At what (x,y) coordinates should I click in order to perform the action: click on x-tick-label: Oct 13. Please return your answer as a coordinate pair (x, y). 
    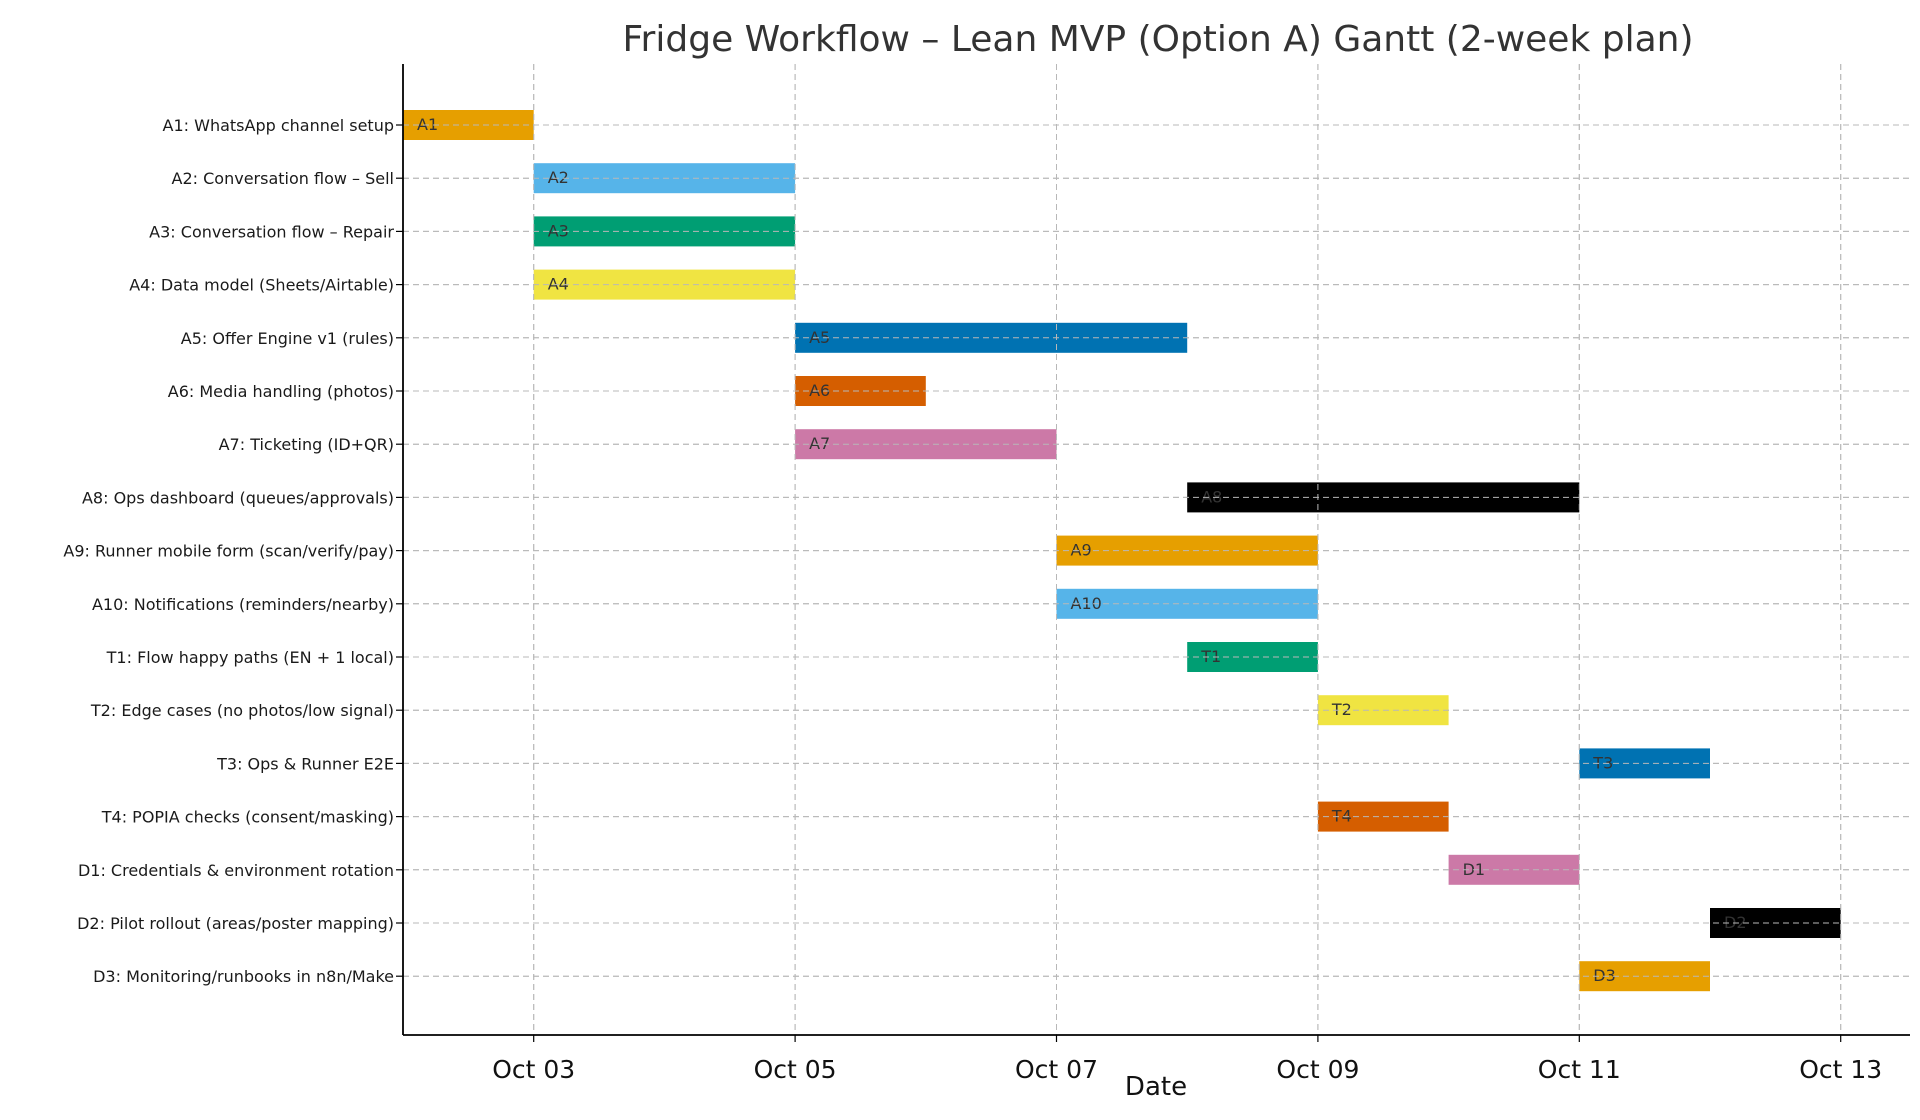
    Looking at the image, I should click on (1840, 1069).